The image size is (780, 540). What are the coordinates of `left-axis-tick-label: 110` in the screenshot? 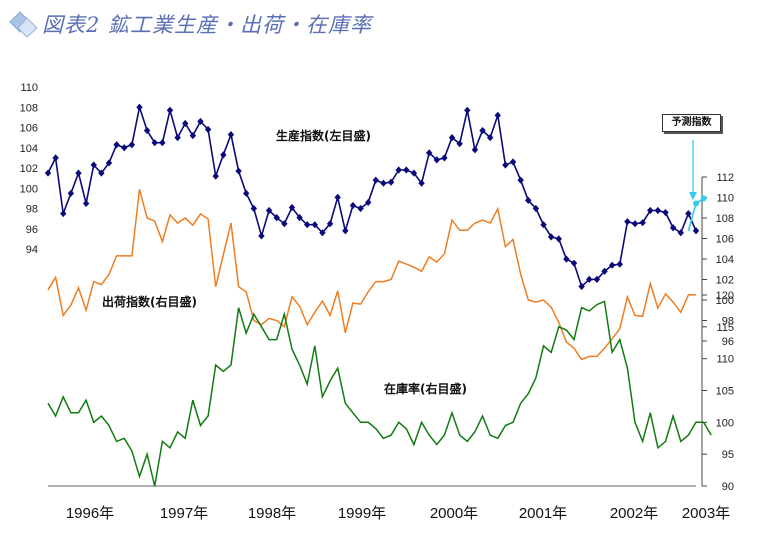 It's located at (29, 88).